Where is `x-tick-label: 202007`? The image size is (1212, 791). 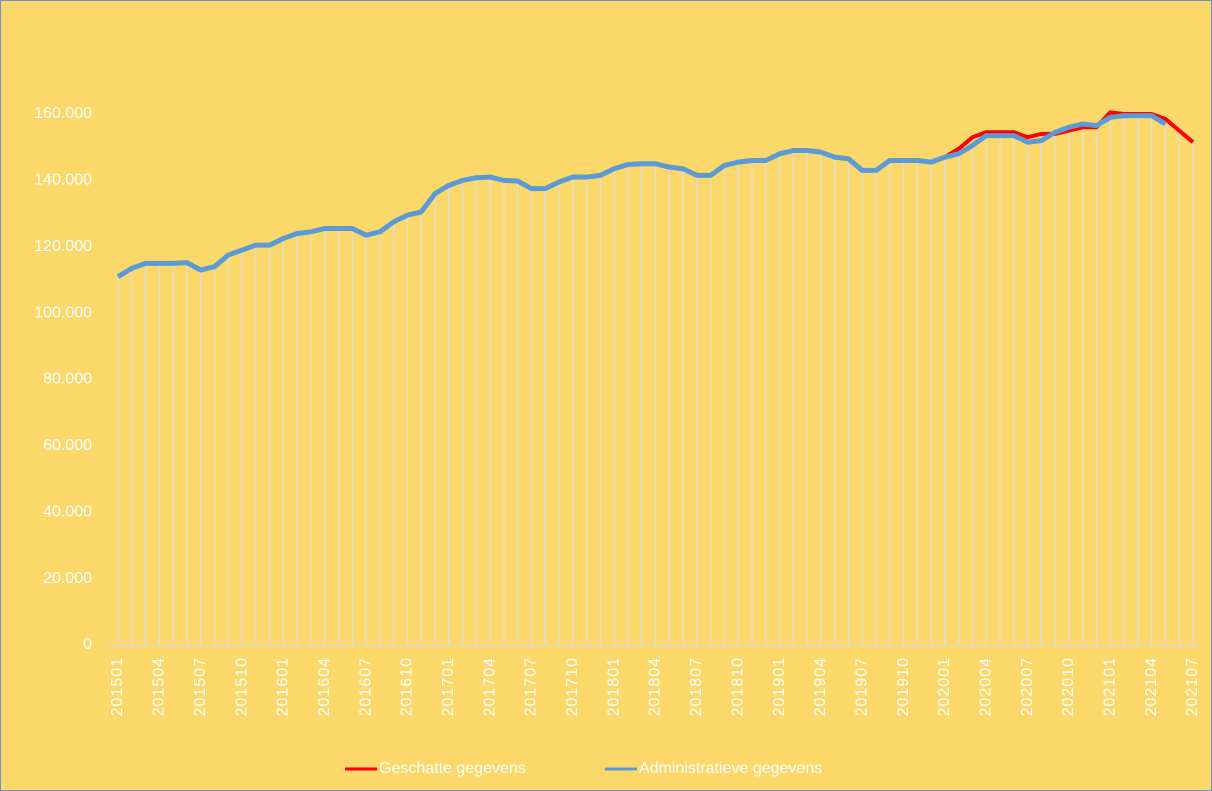
x-tick-label: 202007 is located at coordinates (1027, 686).